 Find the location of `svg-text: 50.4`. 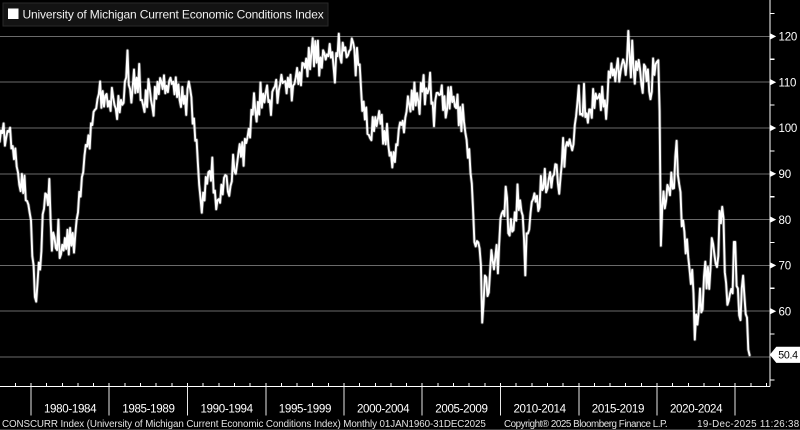

svg-text: 50.4 is located at coordinates (788, 356).